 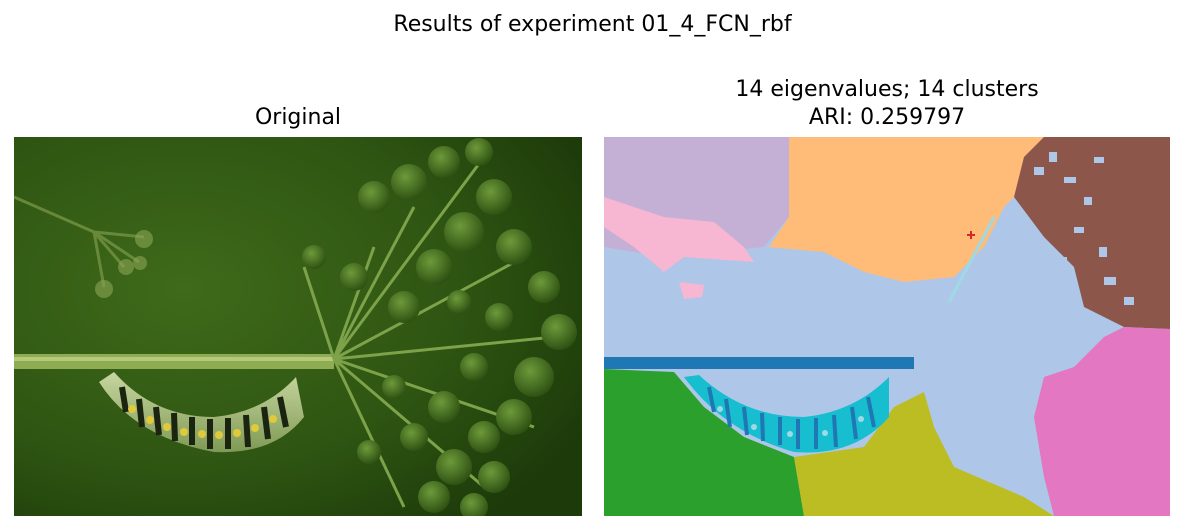 I want to click on caterpillar, so click(x=201, y=412).